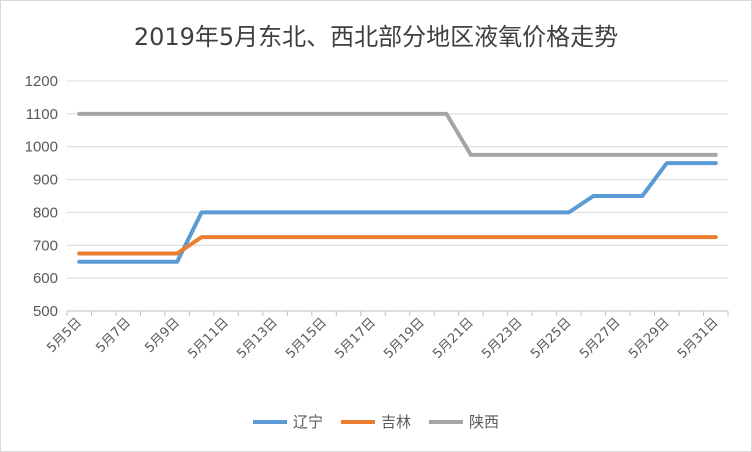  What do you see at coordinates (287, 421) in the screenshot?
I see `legend-item: 辽宁` at bounding box center [287, 421].